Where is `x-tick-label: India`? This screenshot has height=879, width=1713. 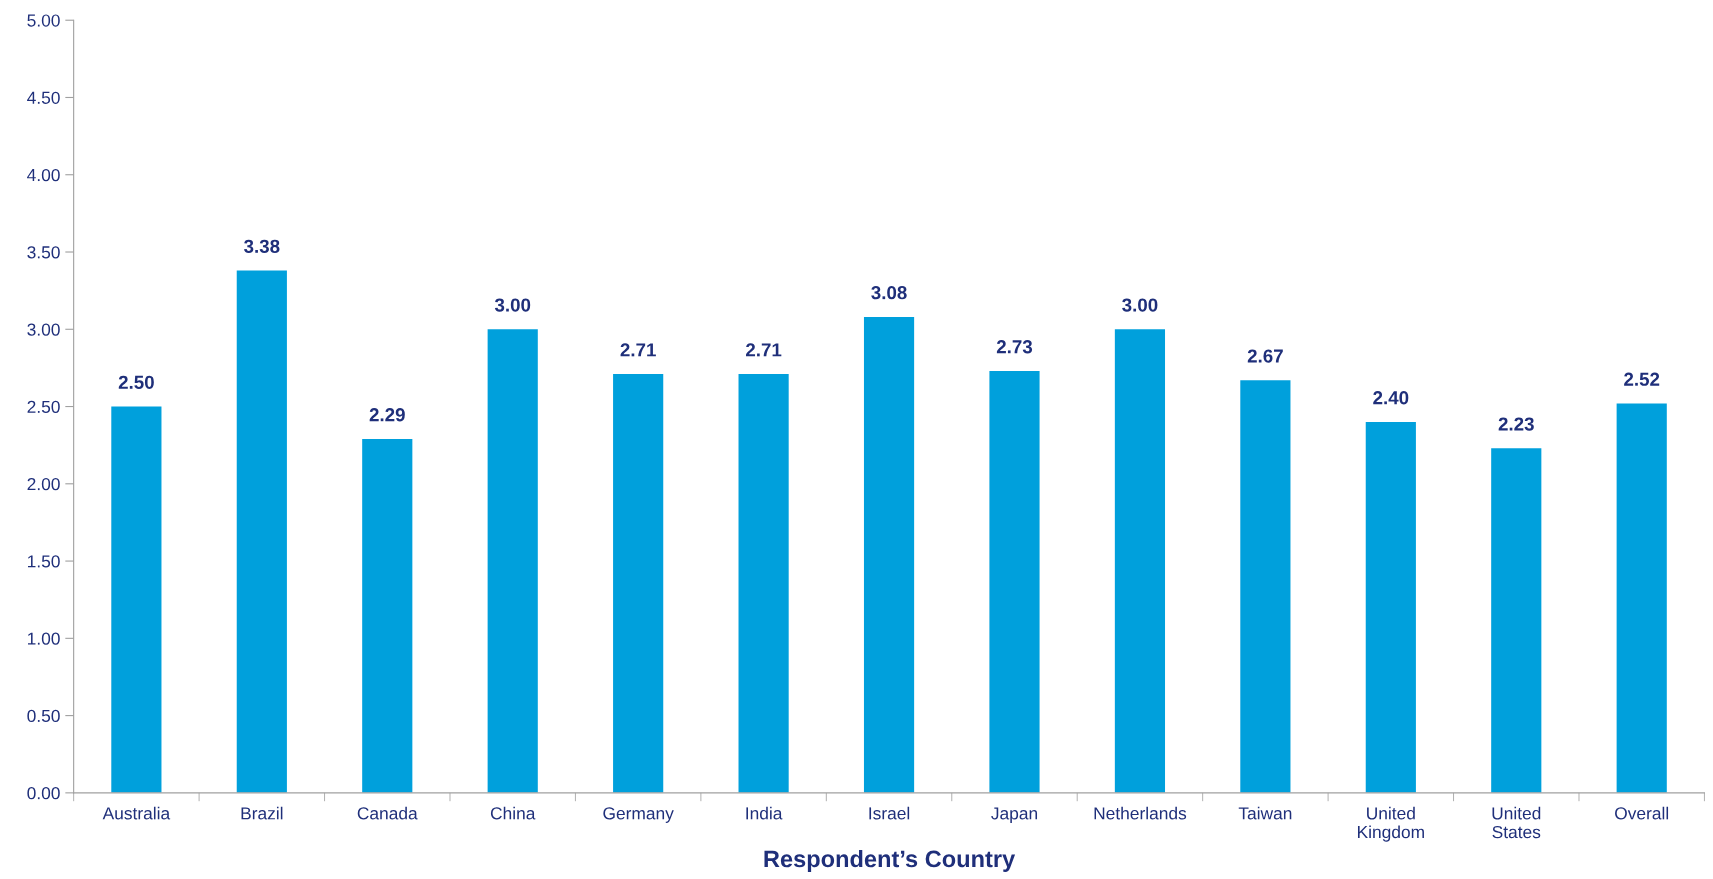
x-tick-label: India is located at coordinates (764, 813).